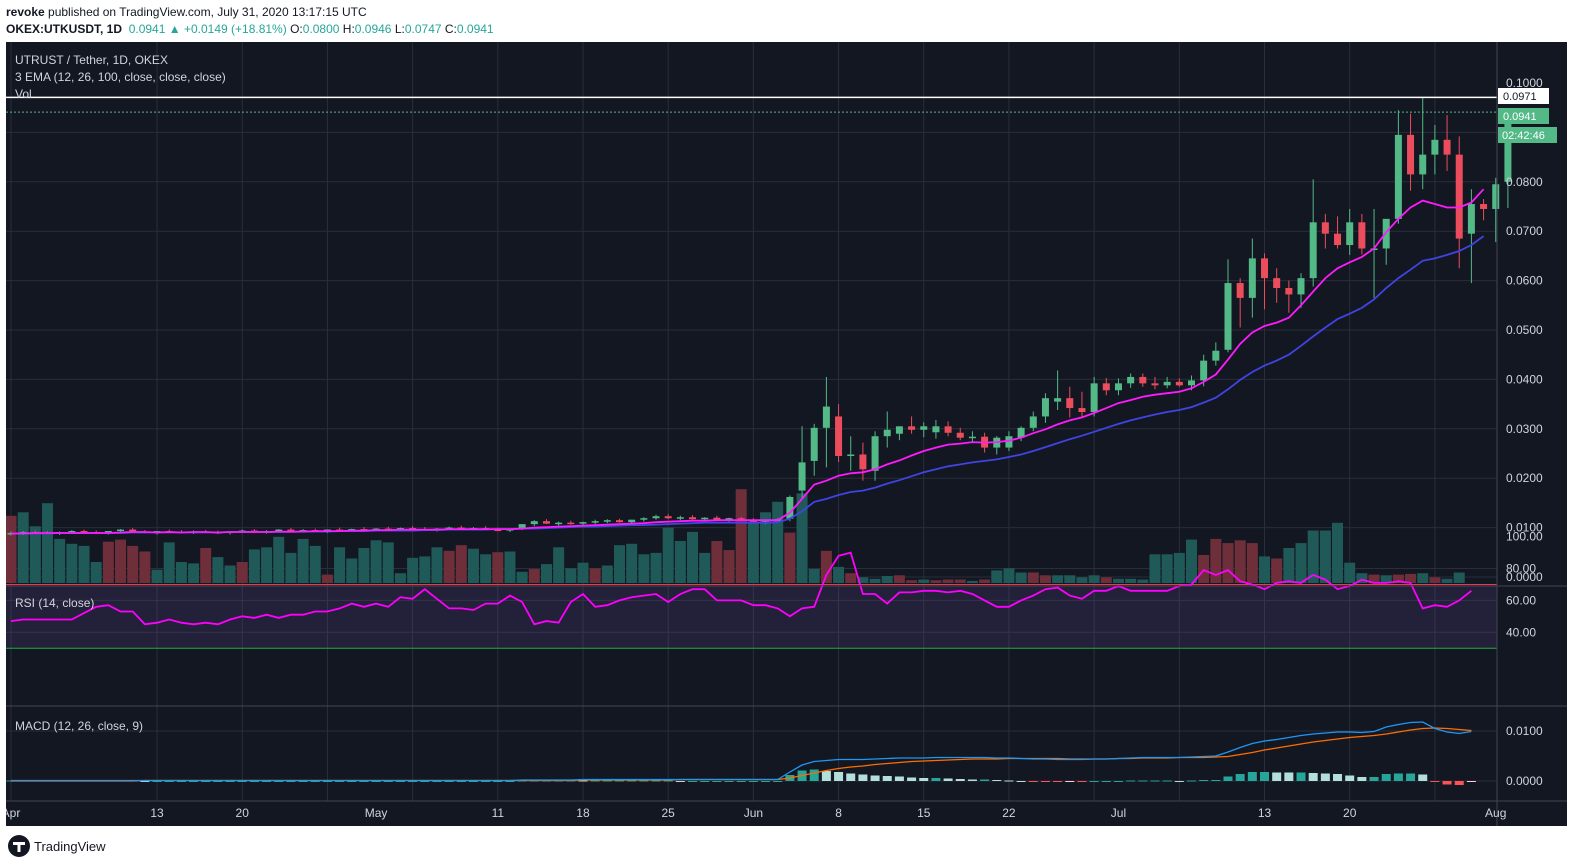 This screenshot has height=868, width=1583. Describe the element at coordinates (1524, 379) in the screenshot. I see `price-tick-label: 0.0400` at that location.